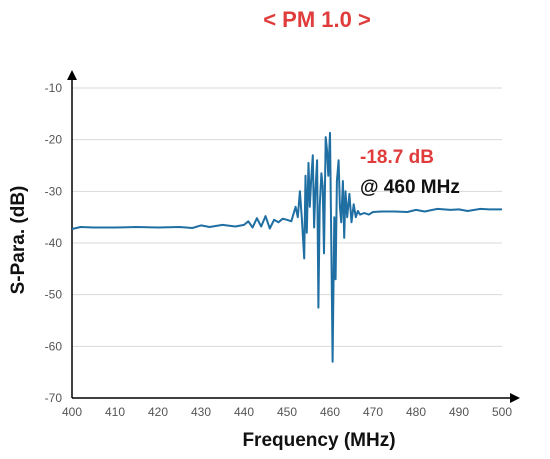 The width and height of the screenshot is (550, 459). I want to click on y-tick-label: -40, so click(54, 243).